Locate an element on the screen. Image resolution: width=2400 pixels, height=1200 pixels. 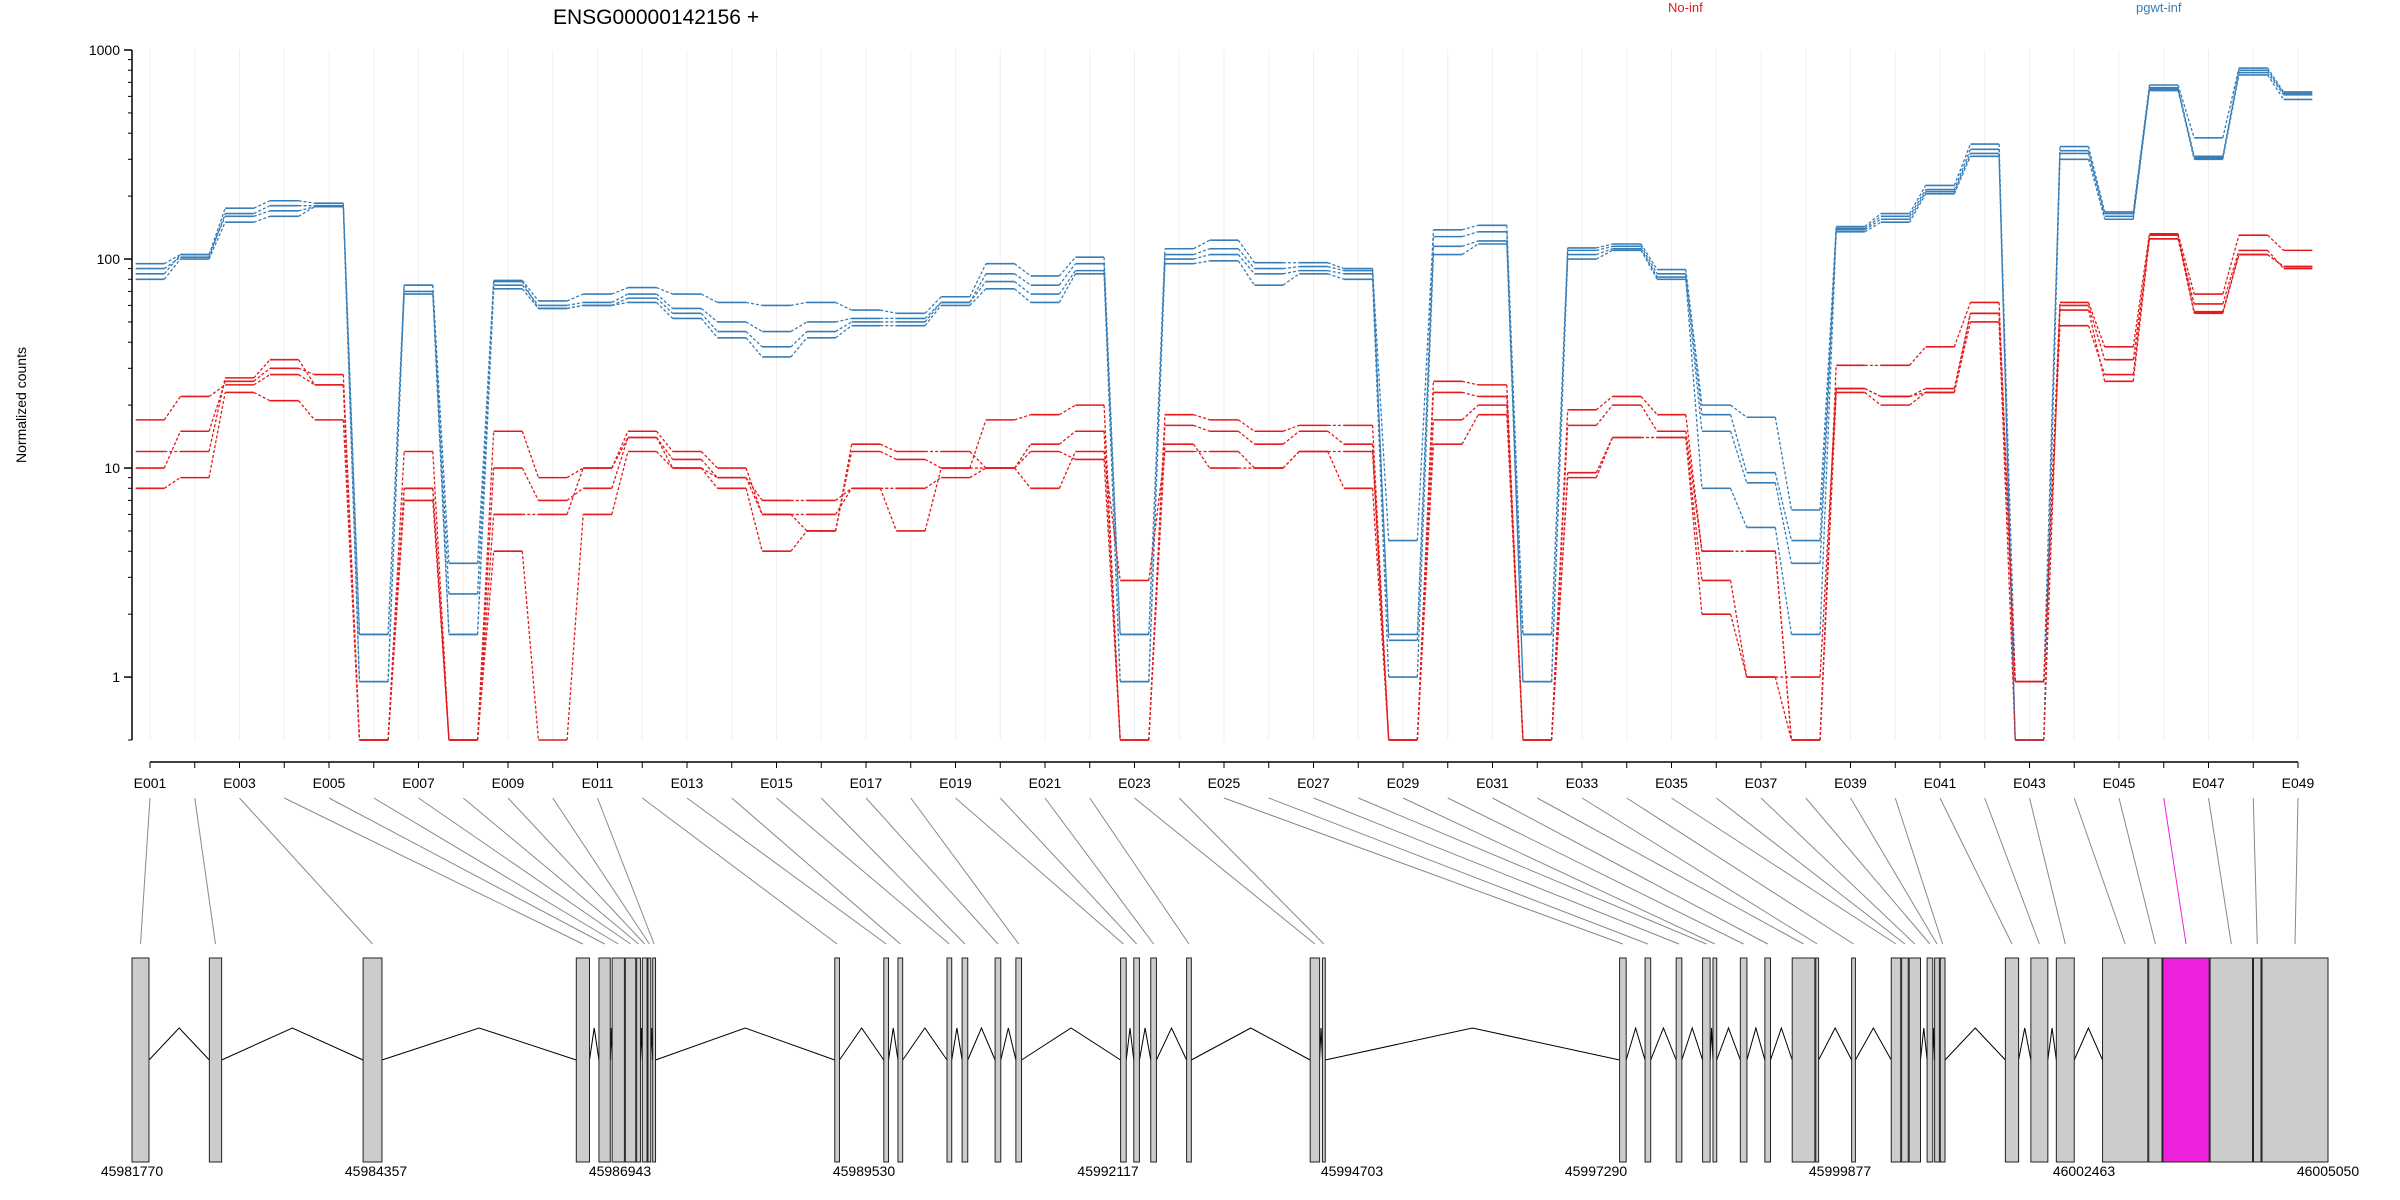
exon-box-E014 is located at coordinates (900, 1060).